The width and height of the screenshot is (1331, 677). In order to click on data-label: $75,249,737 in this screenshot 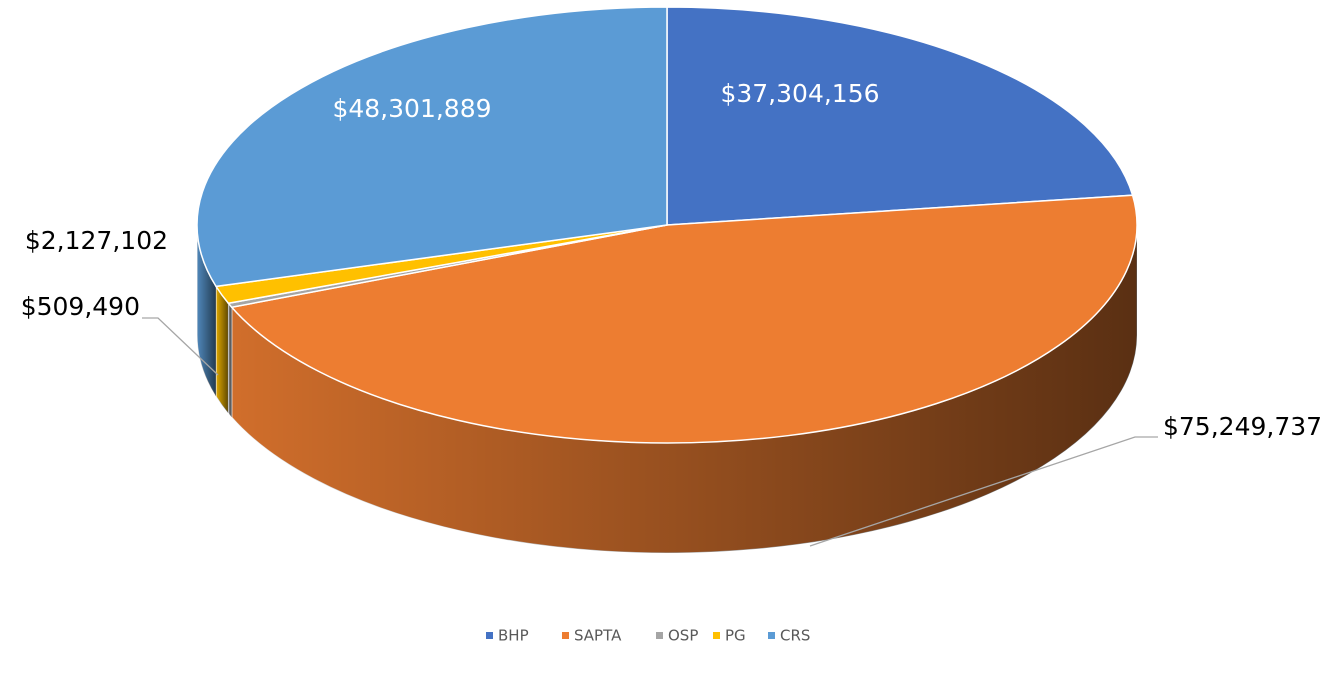, I will do `click(1242, 426)`.